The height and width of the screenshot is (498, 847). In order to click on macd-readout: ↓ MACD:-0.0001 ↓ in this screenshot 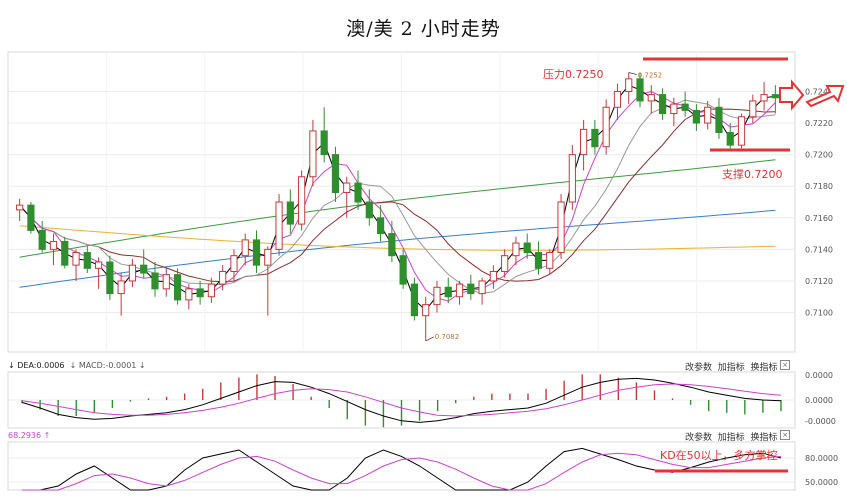, I will do `click(107, 365)`.